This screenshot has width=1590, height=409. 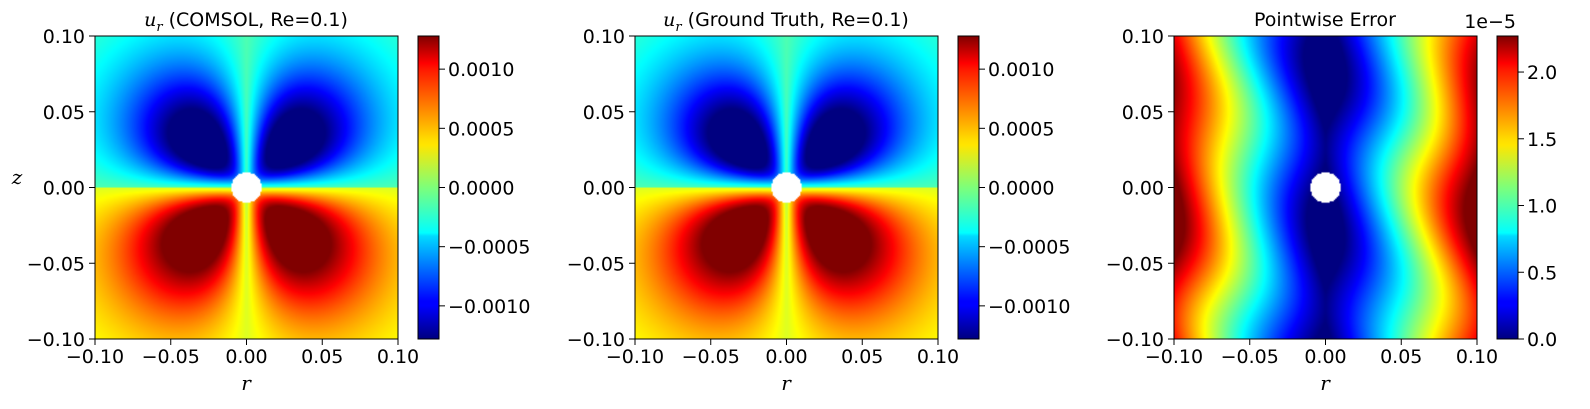 I want to click on colorbar-tick-label: 0.5, so click(x=1542, y=273).